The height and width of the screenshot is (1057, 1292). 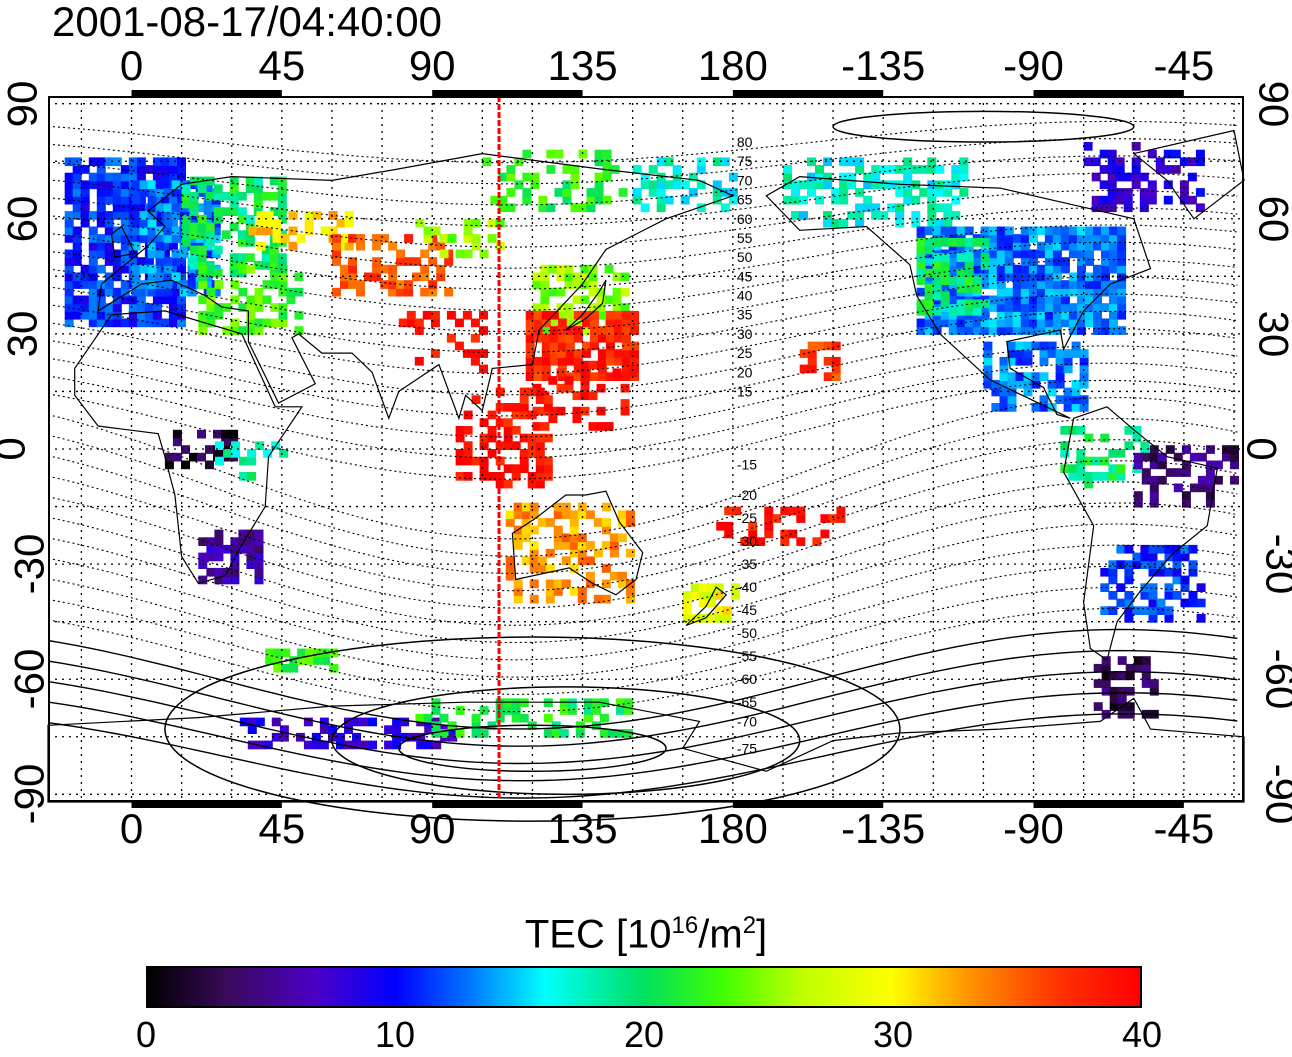 What do you see at coordinates (745, 391) in the screenshot?
I see `contour-label: 15` at bounding box center [745, 391].